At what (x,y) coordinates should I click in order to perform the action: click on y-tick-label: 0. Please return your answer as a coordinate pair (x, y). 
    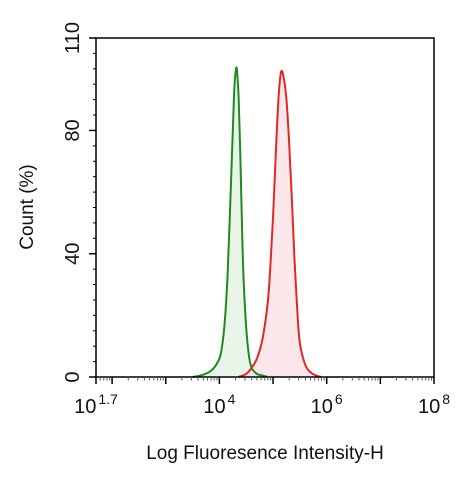
    Looking at the image, I should click on (73, 376).